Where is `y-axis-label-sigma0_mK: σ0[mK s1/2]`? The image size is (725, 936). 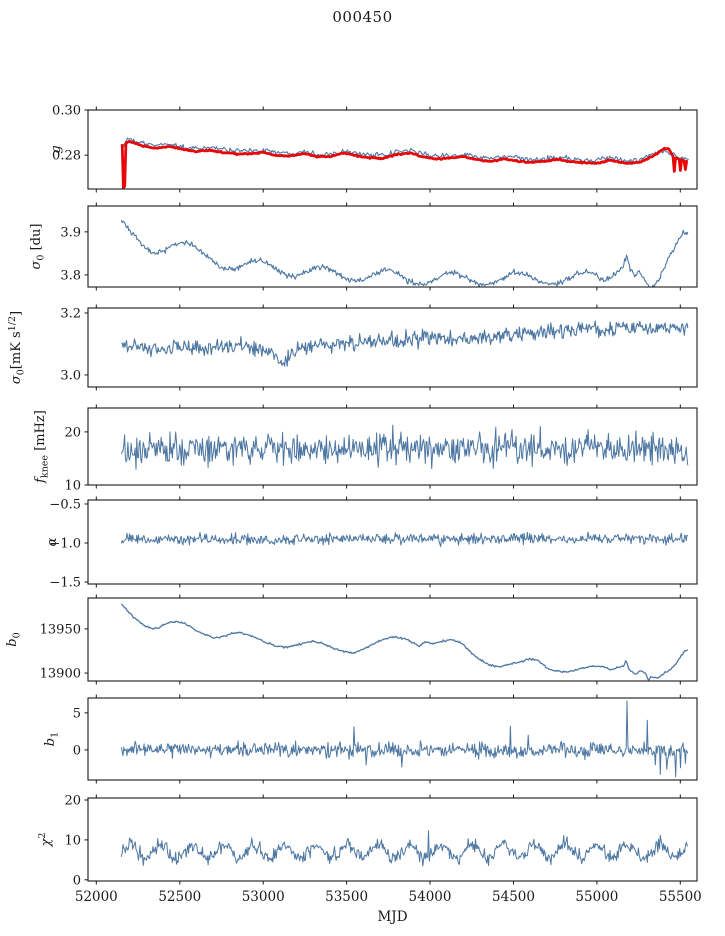
y-axis-label-sigma0_mK: σ0[mK s1/2] is located at coordinates (17, 347).